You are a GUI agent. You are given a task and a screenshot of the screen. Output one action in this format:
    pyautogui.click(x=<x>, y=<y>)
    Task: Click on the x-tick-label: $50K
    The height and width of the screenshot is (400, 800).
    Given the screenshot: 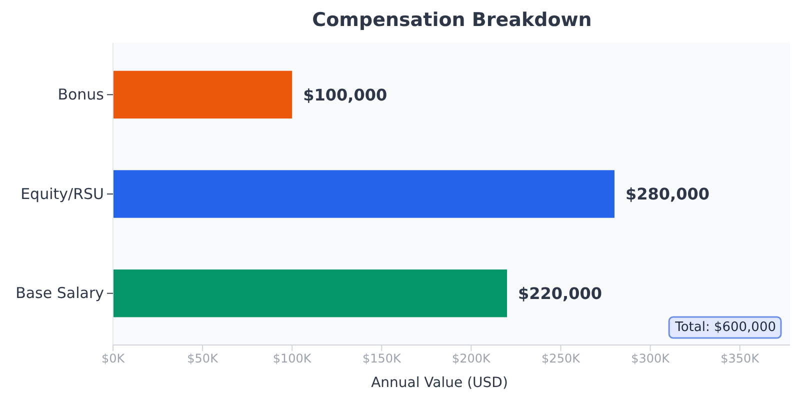 What is the action you would take?
    pyautogui.click(x=203, y=359)
    